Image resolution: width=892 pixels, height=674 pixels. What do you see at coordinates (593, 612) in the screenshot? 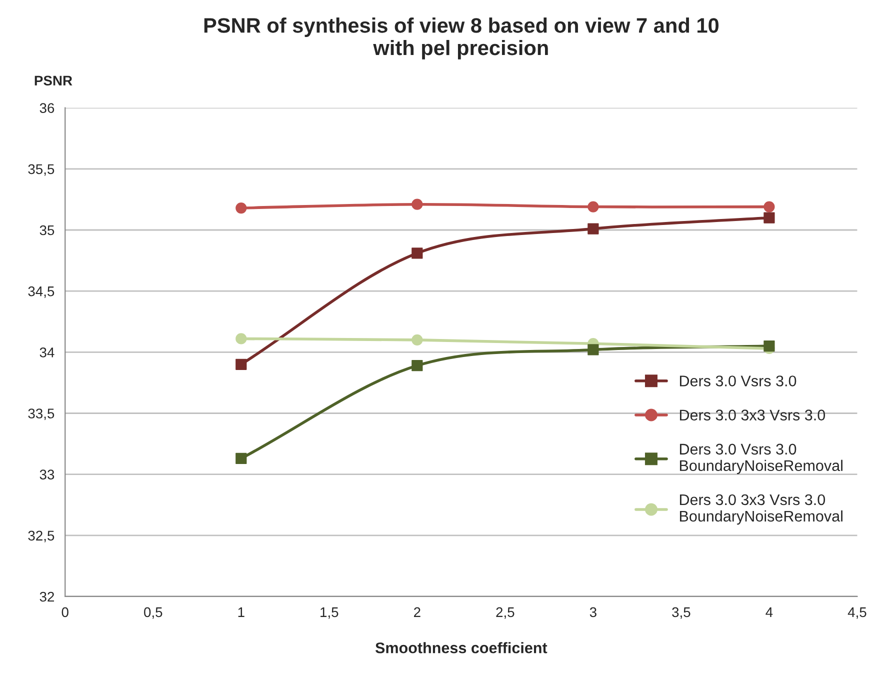
I see `x-tick-label: 3` at bounding box center [593, 612].